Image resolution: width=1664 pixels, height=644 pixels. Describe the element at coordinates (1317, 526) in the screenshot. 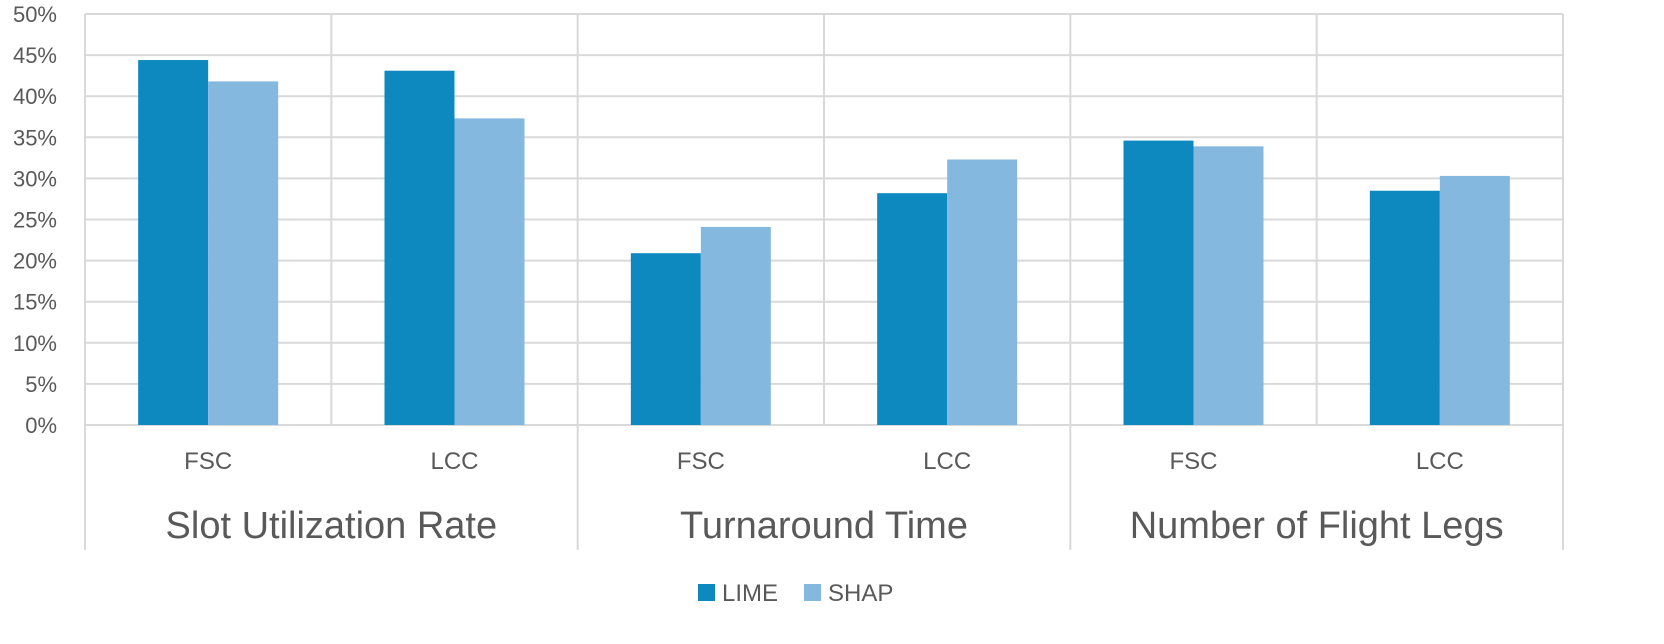

I see `group-label: Number of Flight Legs` at that location.